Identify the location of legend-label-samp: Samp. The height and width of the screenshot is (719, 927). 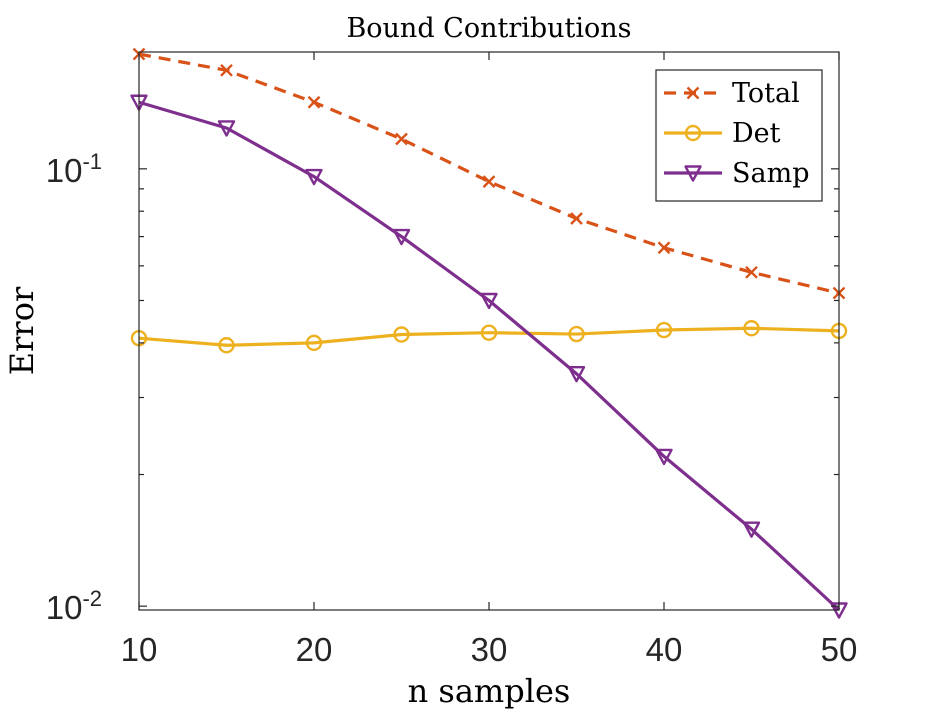
(770, 173).